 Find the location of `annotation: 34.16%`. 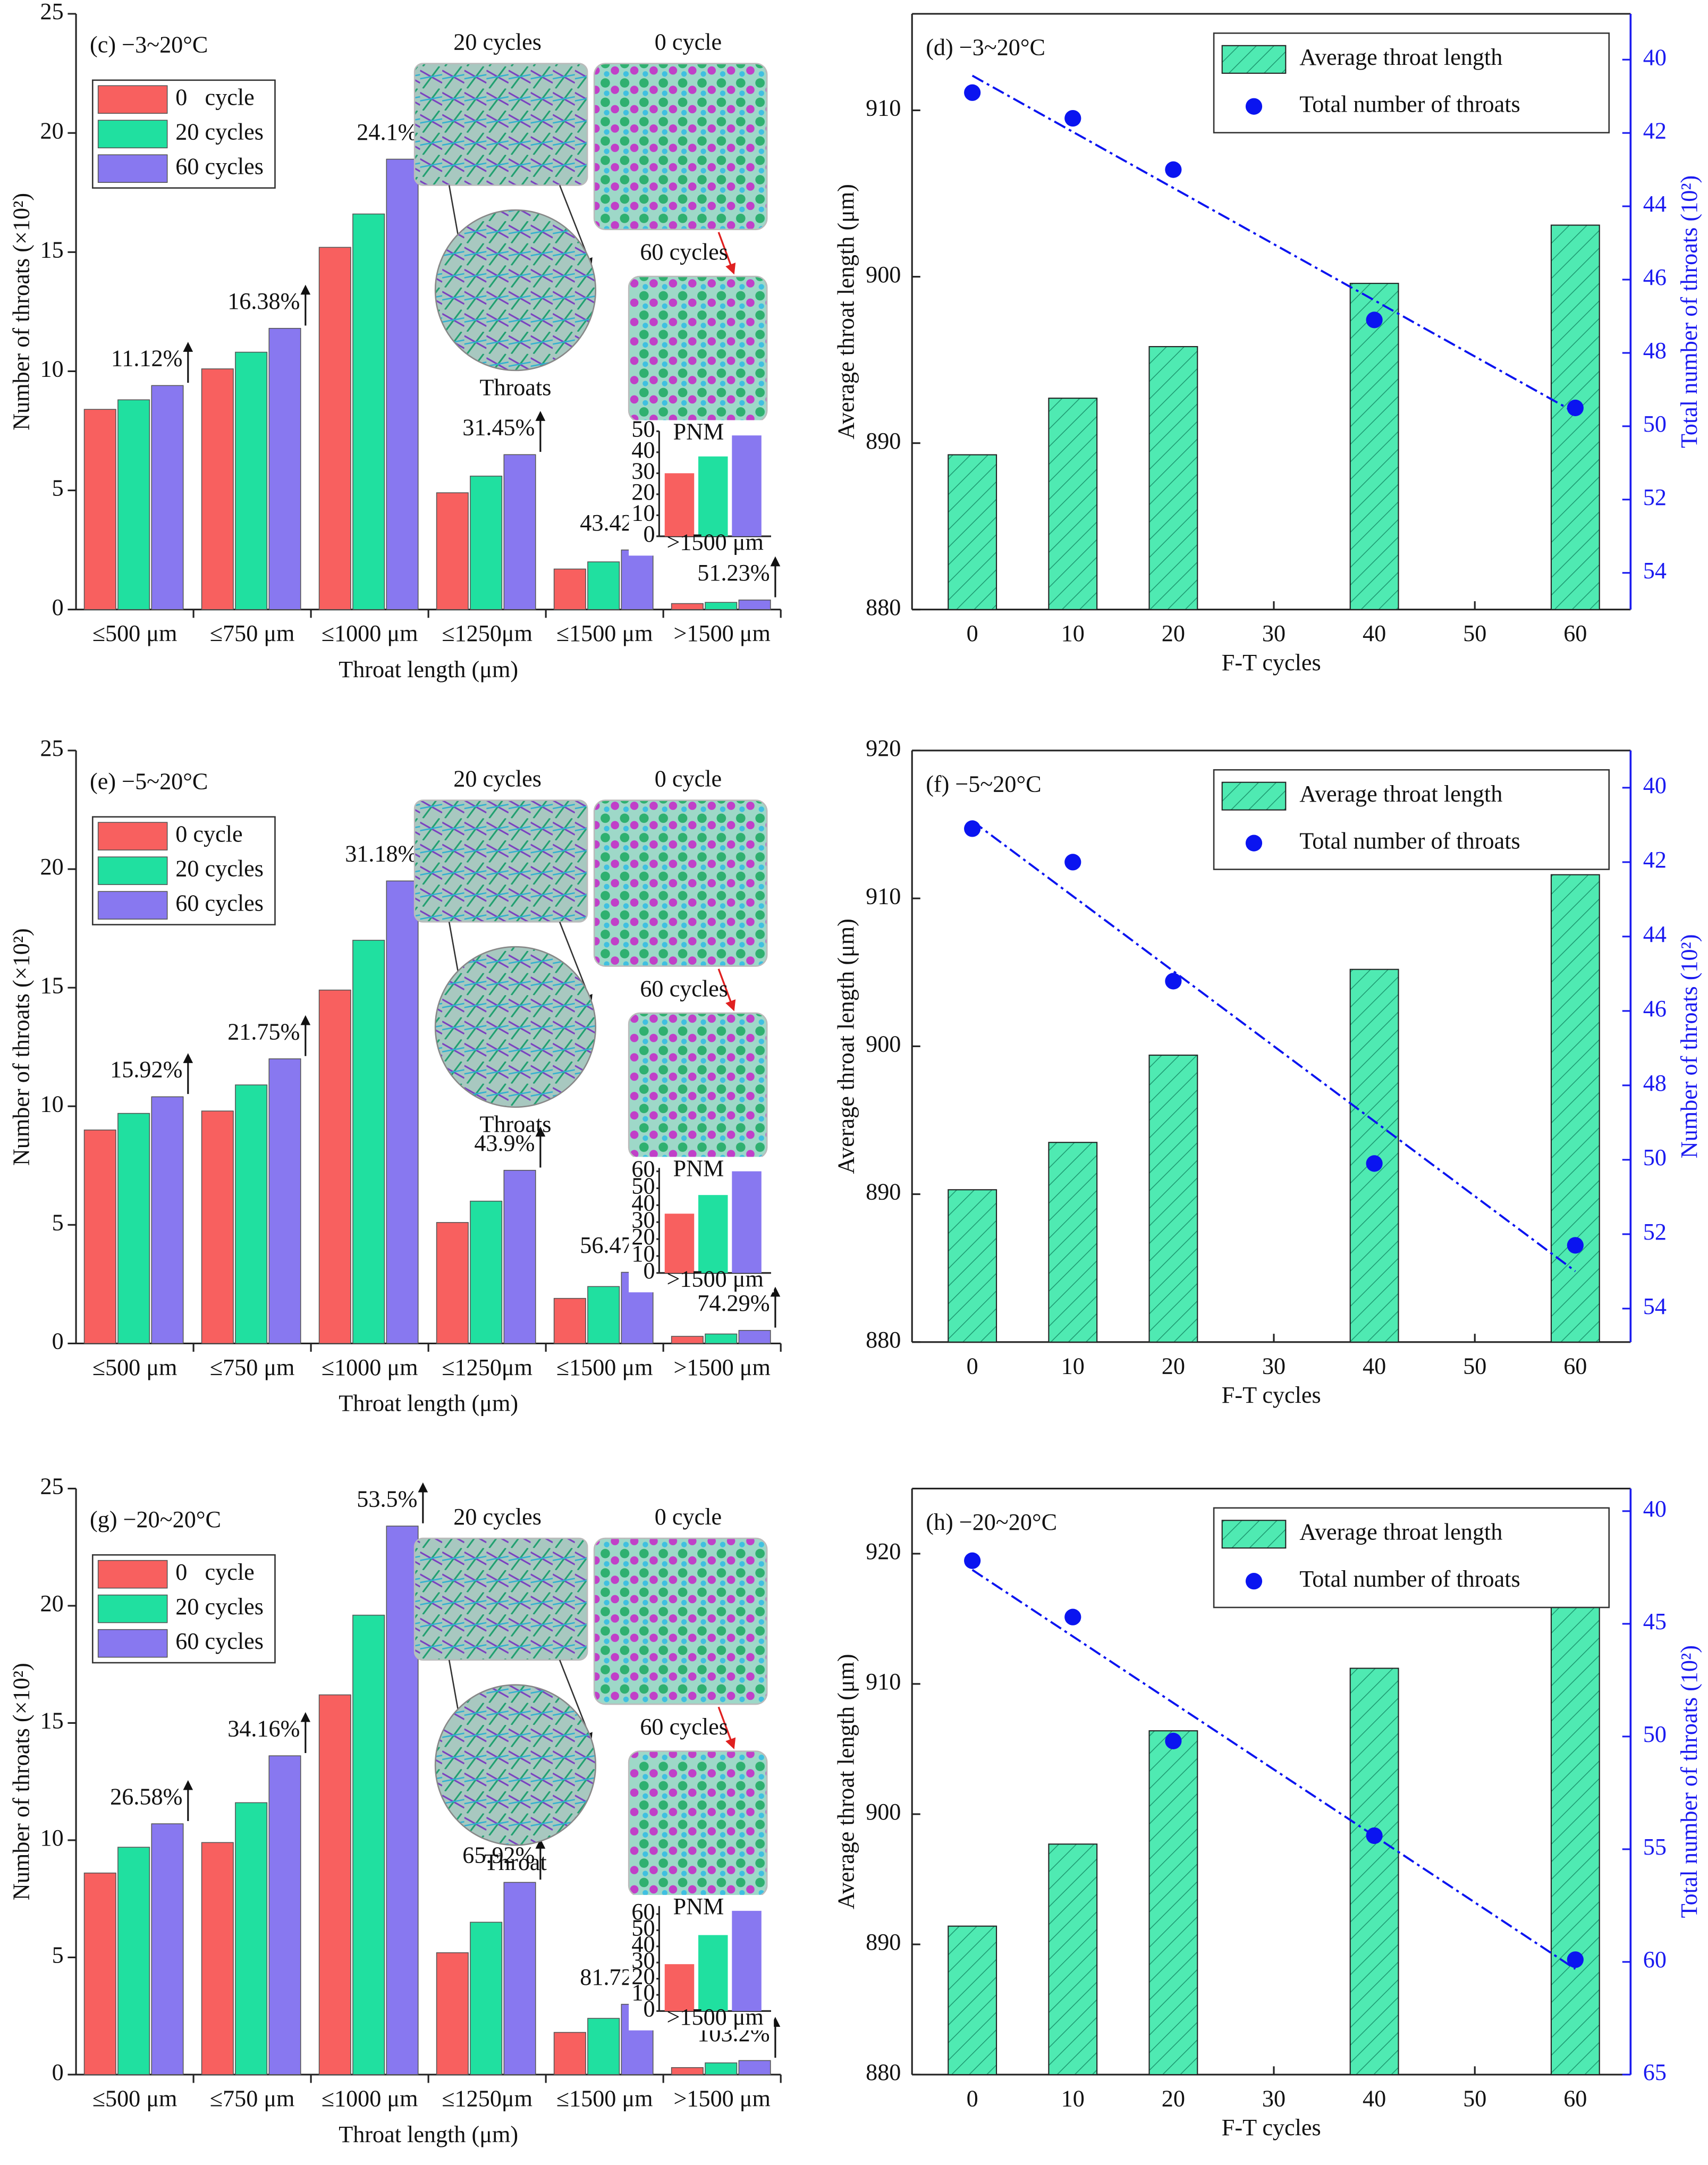

annotation: 34.16% is located at coordinates (263, 1729).